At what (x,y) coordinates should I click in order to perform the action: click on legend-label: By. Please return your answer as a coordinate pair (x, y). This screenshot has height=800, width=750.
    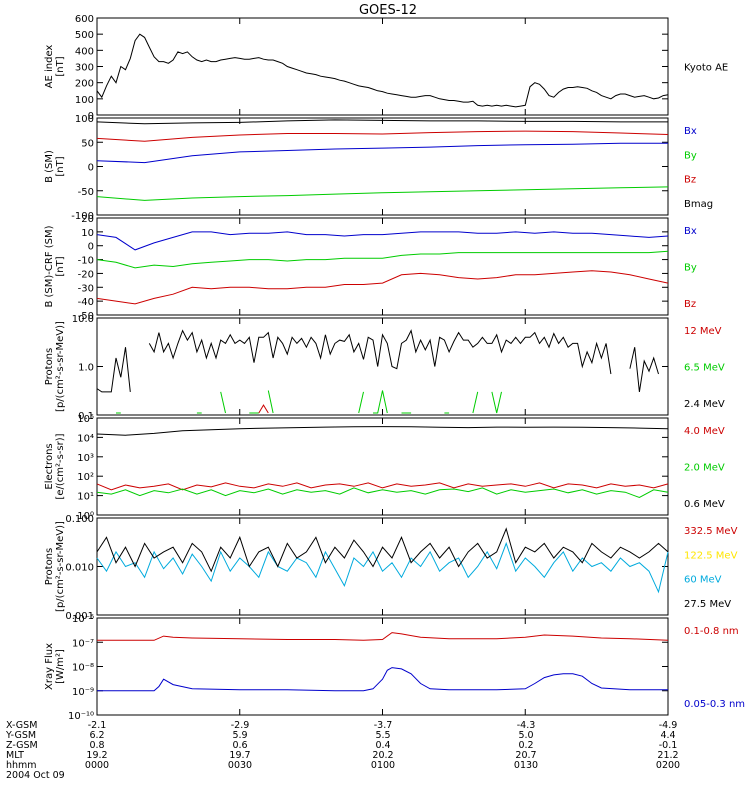
    Looking at the image, I should click on (690, 155).